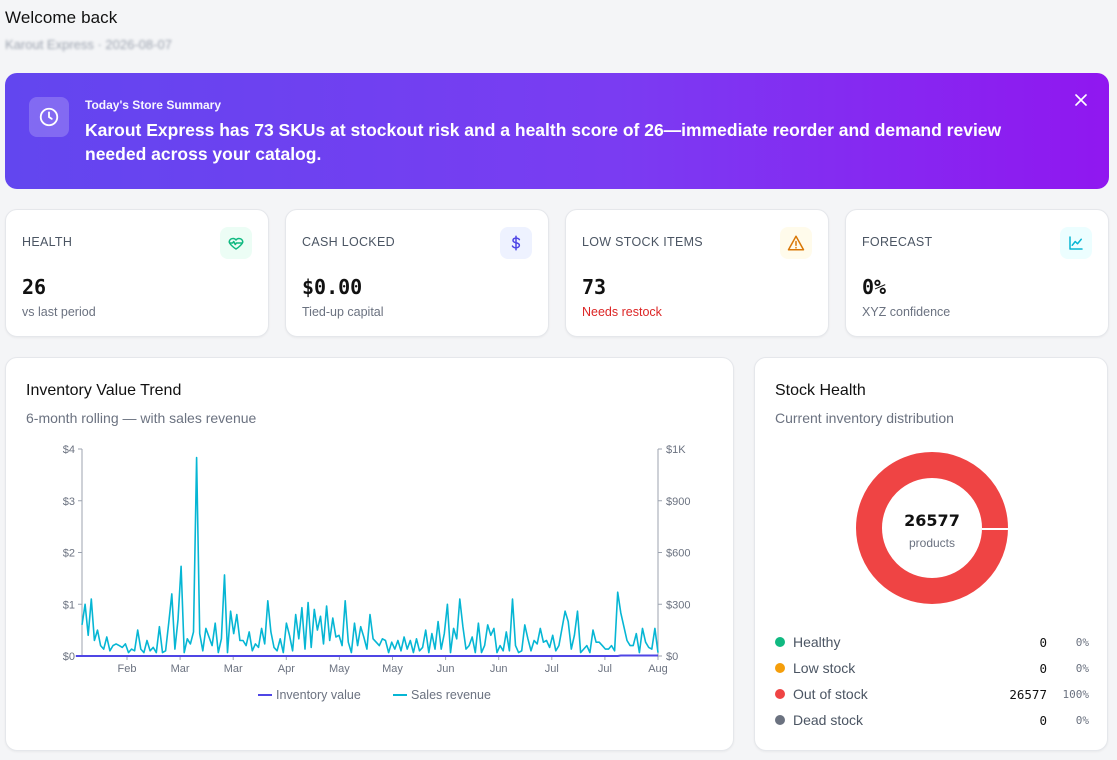 The width and height of the screenshot is (1117, 760). What do you see at coordinates (137, 273) in the screenshot?
I see `kpi-card-health: HEALTH 26 vs last period` at bounding box center [137, 273].